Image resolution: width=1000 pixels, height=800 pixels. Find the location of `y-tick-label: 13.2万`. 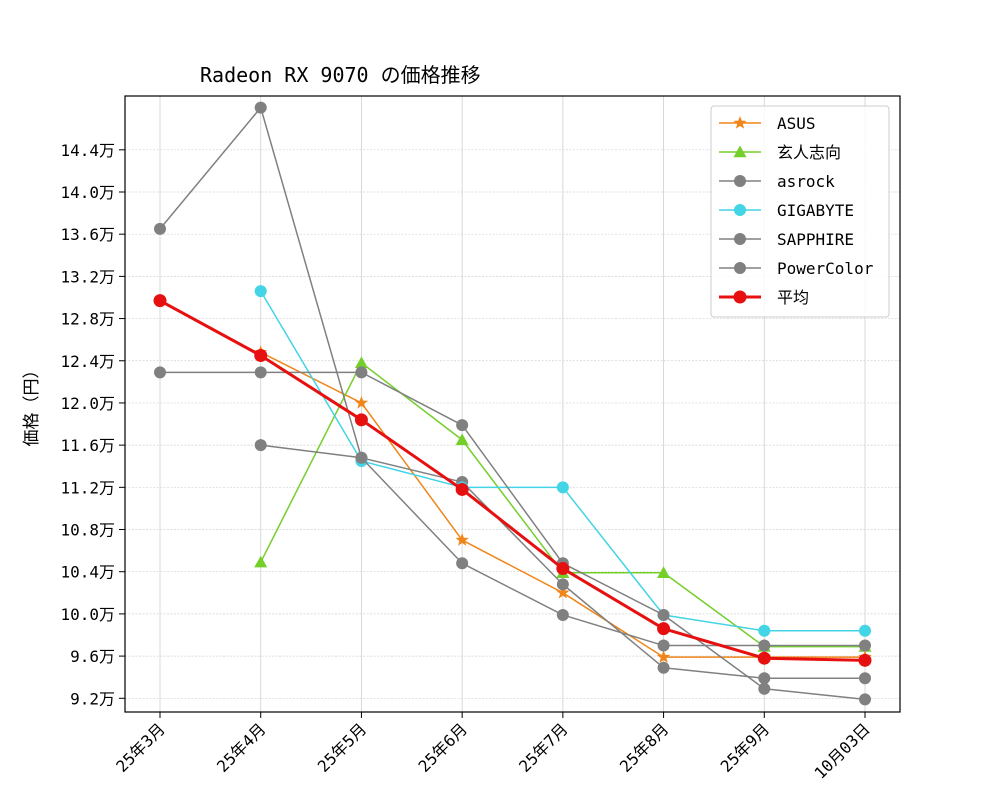

y-tick-label: 13.2万 is located at coordinates (87, 276).